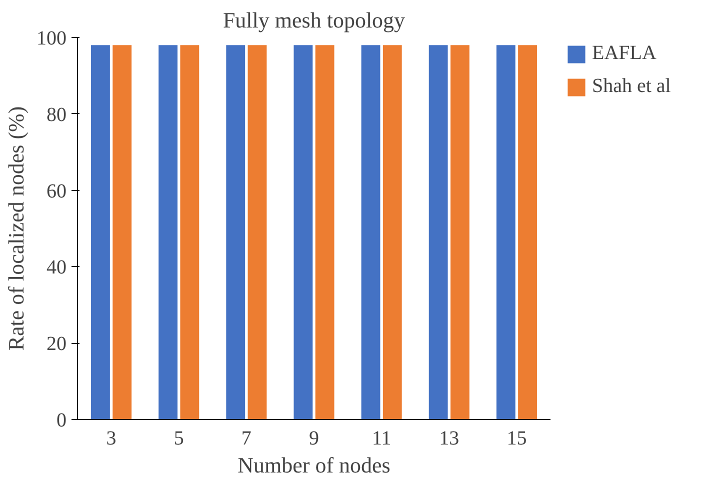 The width and height of the screenshot is (707, 495). What do you see at coordinates (179, 439) in the screenshot?
I see `x-tick-label: 5` at bounding box center [179, 439].